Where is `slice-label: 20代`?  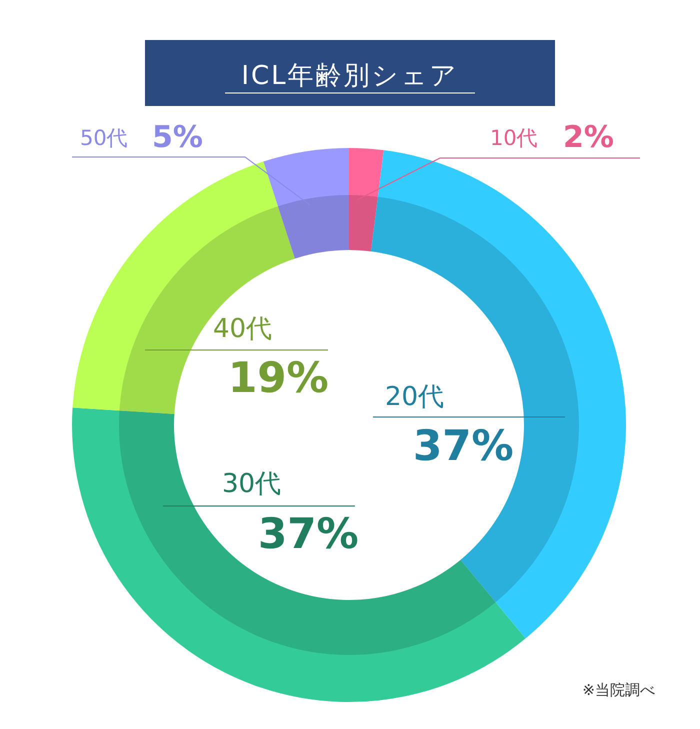
slice-label: 20代 is located at coordinates (414, 397).